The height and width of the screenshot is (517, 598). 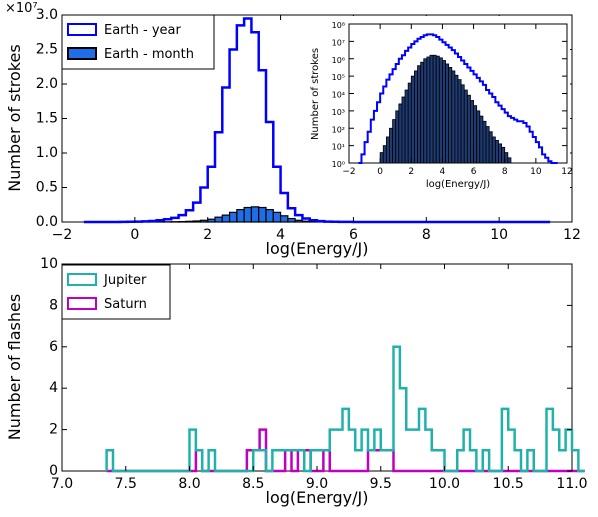 What do you see at coordinates (280, 235) in the screenshot?
I see `top-x-tick-label: 4` at bounding box center [280, 235].